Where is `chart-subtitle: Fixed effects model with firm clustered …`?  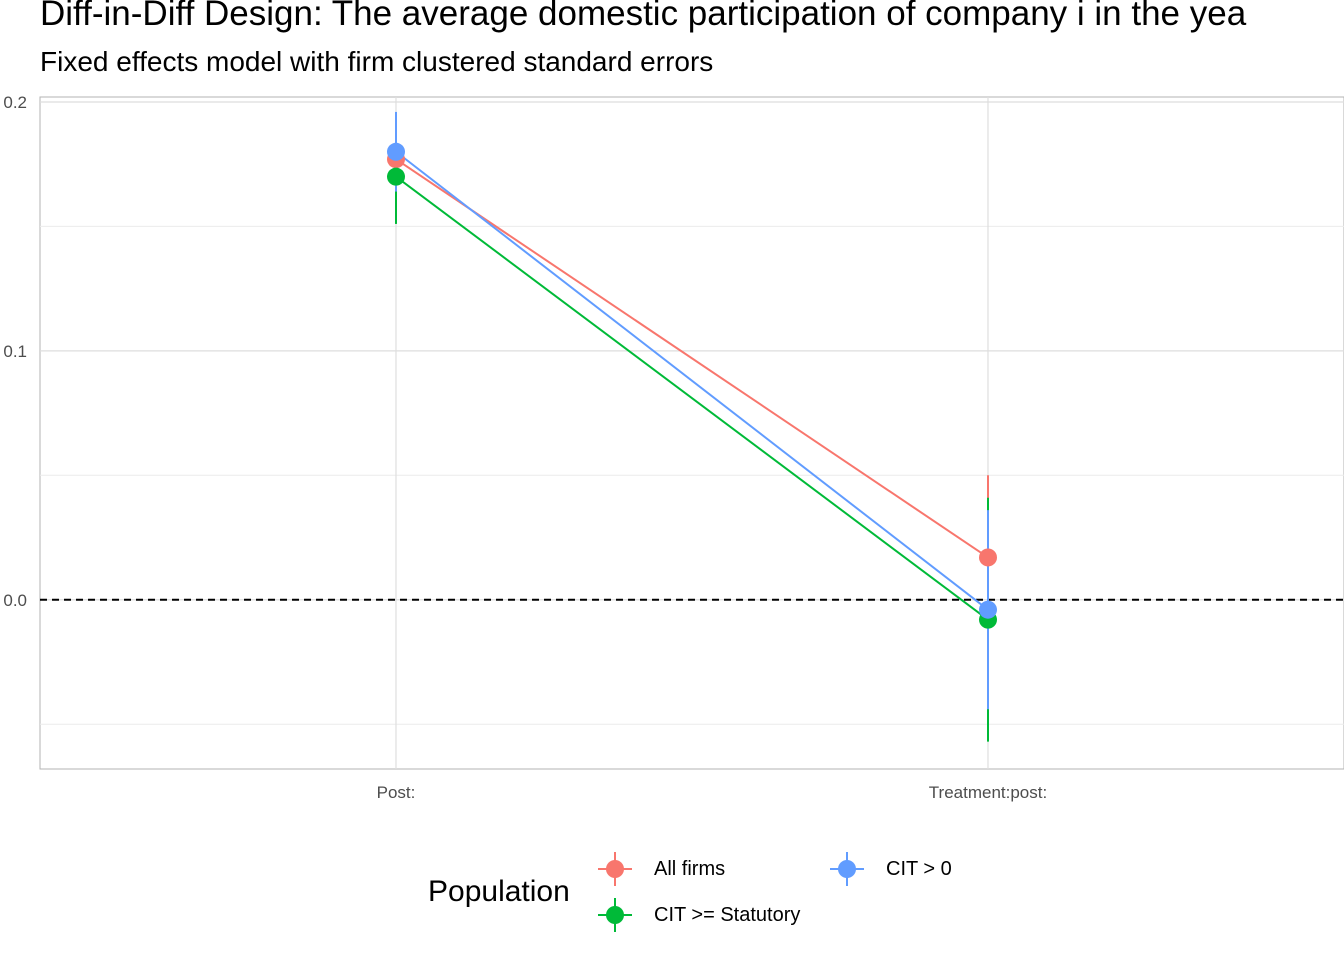
chart-subtitle: Fixed effects model with firm clustered … is located at coordinates (377, 61).